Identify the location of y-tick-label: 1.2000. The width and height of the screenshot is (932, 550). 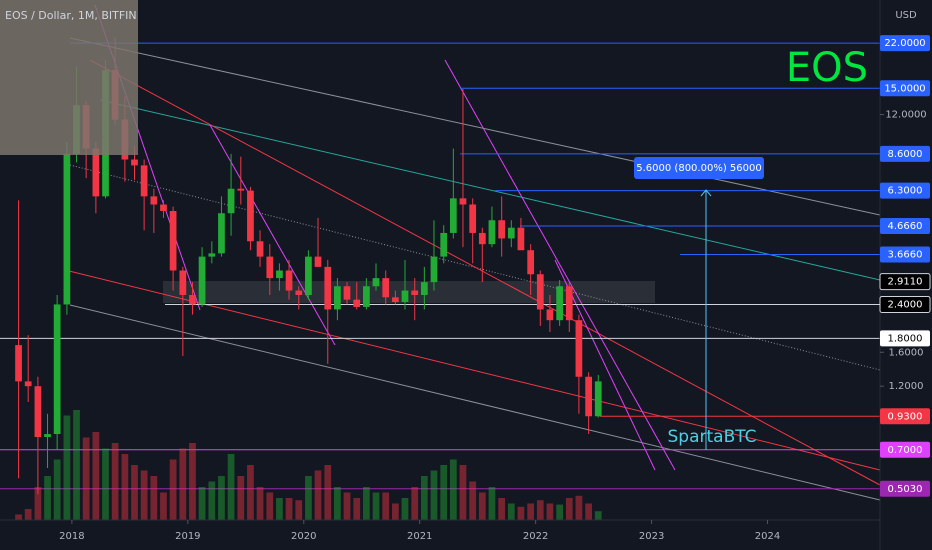
(906, 386).